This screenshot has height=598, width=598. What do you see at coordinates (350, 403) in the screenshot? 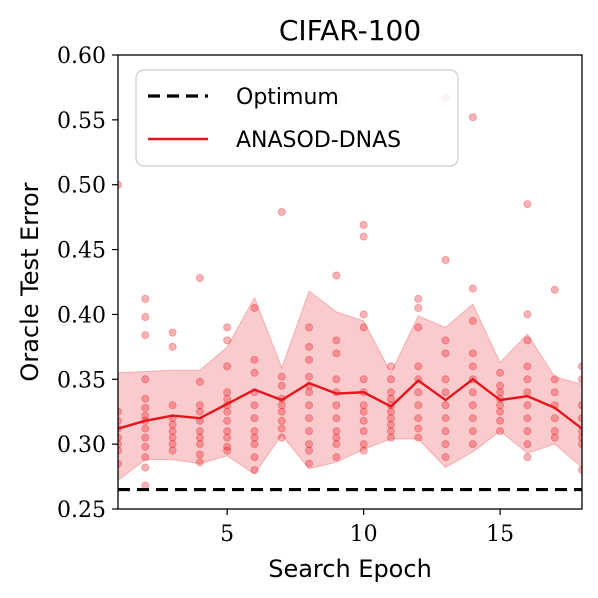
I see `series-line-anasod-dnas` at bounding box center [350, 403].